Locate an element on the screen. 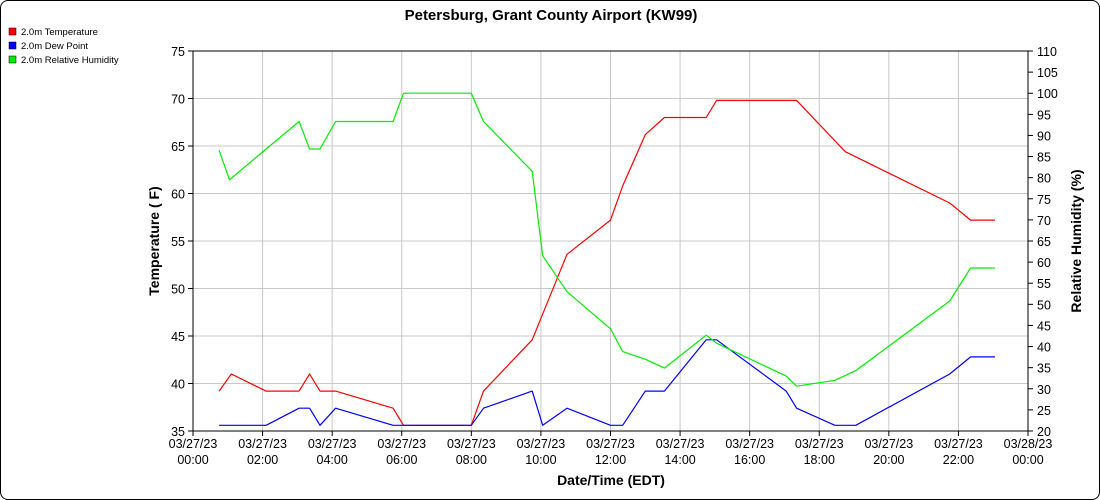 The image size is (1100, 500). x-tick-label-date: 03/28/23 is located at coordinates (1028, 444).